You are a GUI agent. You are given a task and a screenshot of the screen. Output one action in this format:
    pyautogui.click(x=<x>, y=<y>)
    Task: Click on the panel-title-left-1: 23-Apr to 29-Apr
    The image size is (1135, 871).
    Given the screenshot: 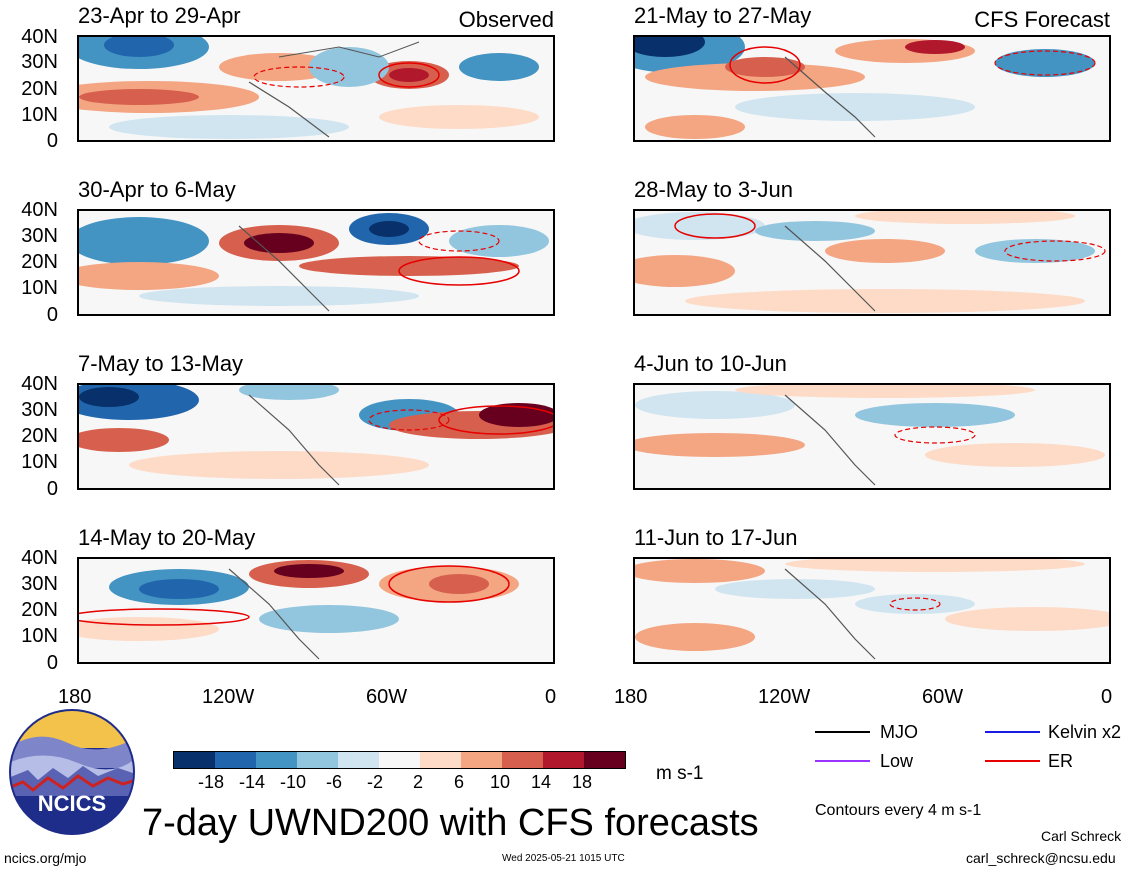 What is the action you would take?
    pyautogui.click(x=159, y=15)
    